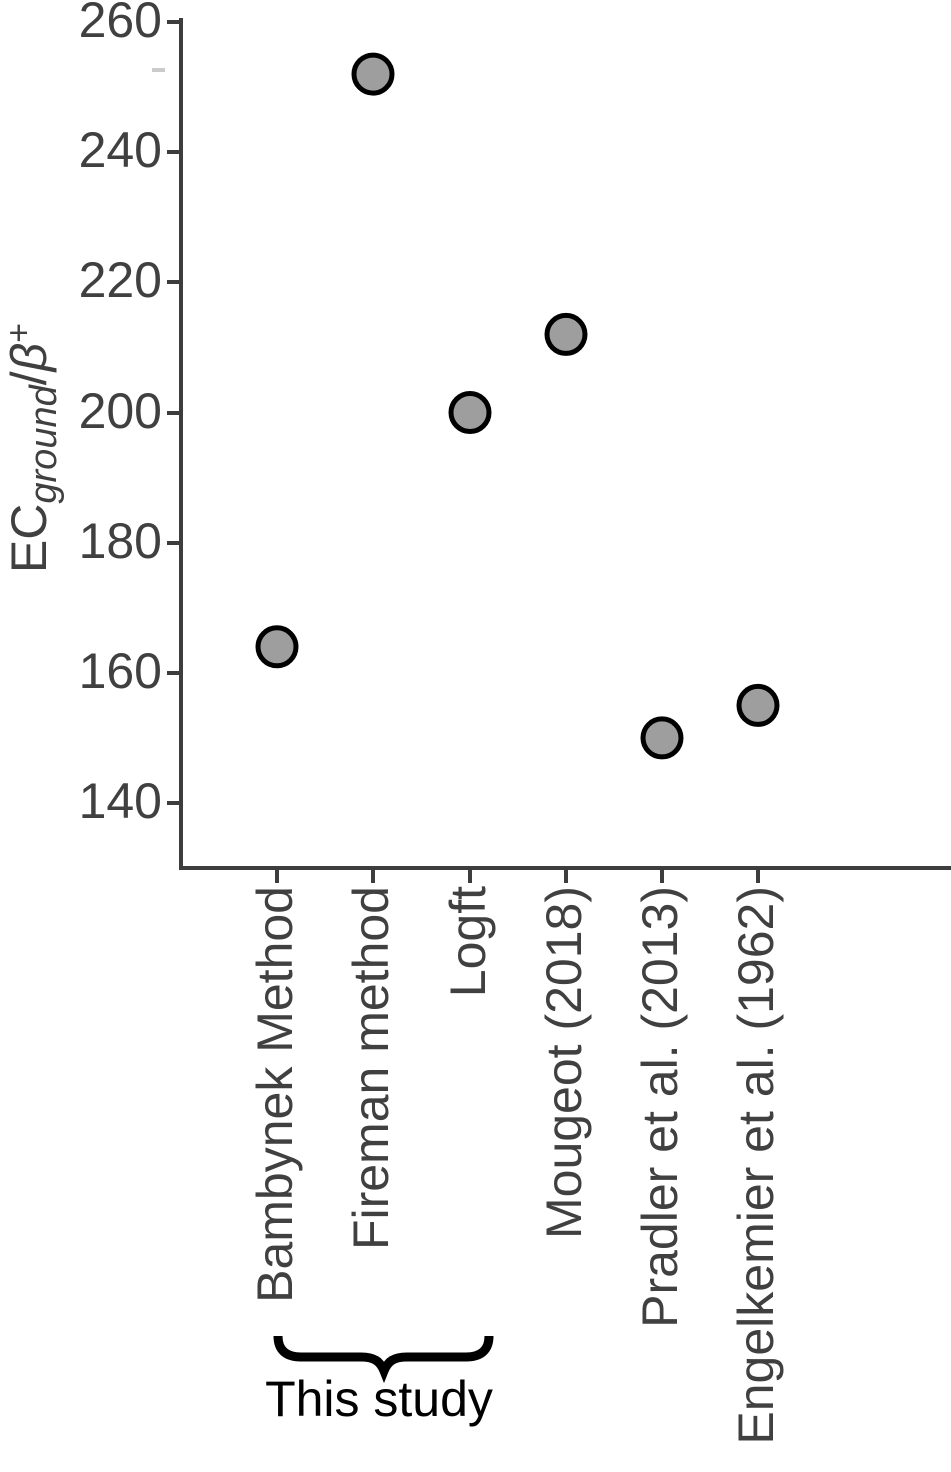 This screenshot has width=951, height=1472. I want to click on y-tick-label: 180, so click(120, 540).